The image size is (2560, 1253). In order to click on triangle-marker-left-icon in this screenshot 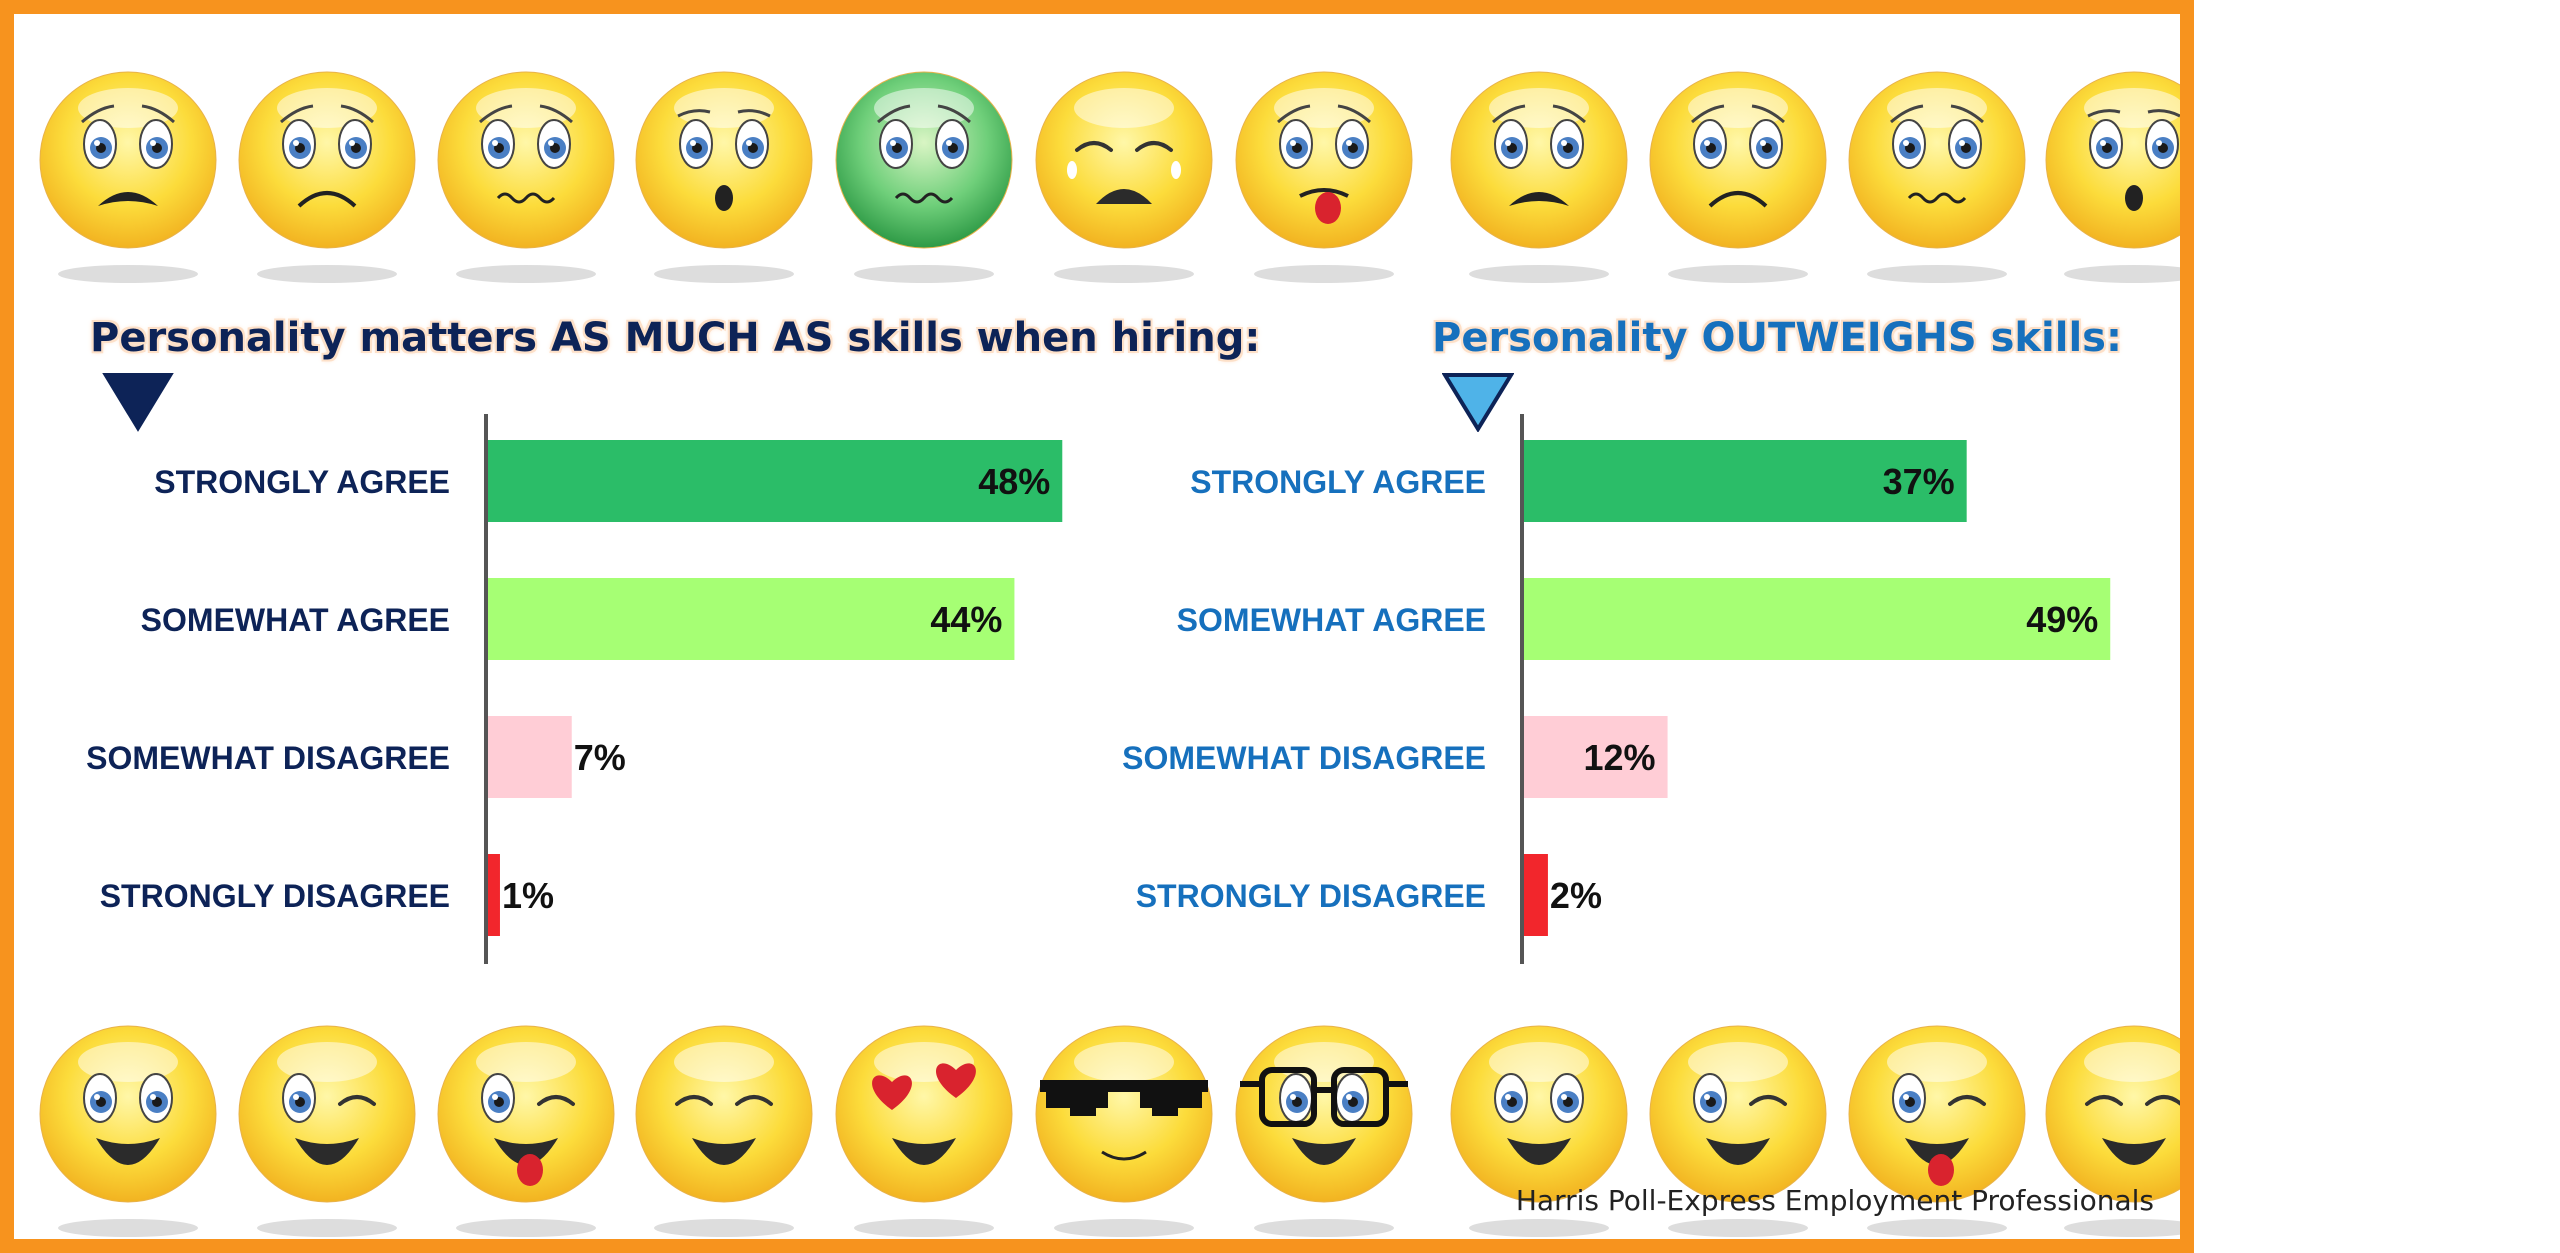, I will do `click(138, 402)`.